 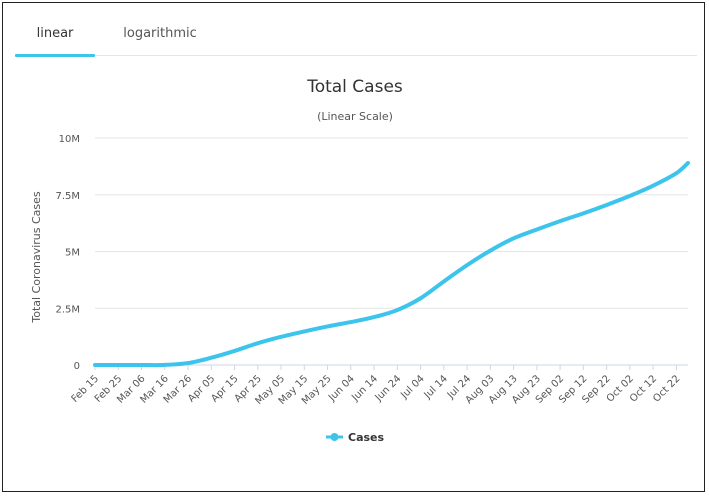 What do you see at coordinates (364, 388) in the screenshot?
I see `x-tick-label: Jun 14` at bounding box center [364, 388].